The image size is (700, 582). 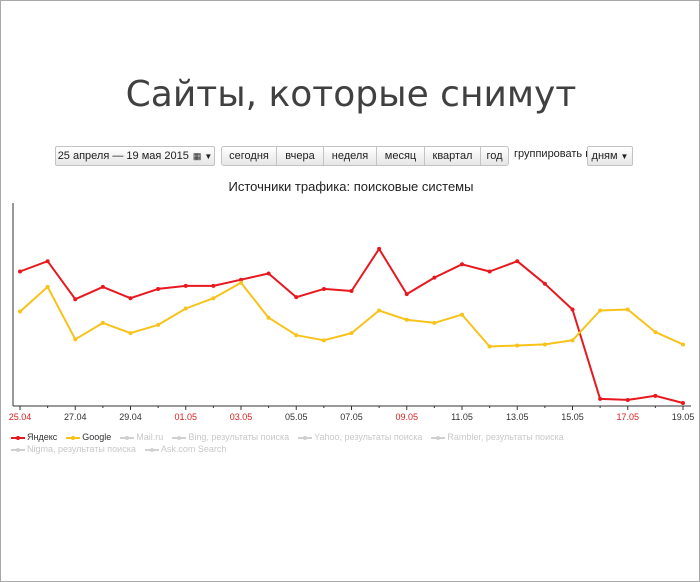 What do you see at coordinates (193, 449) in the screenshot?
I see `legend-label: Ask.com Search` at bounding box center [193, 449].